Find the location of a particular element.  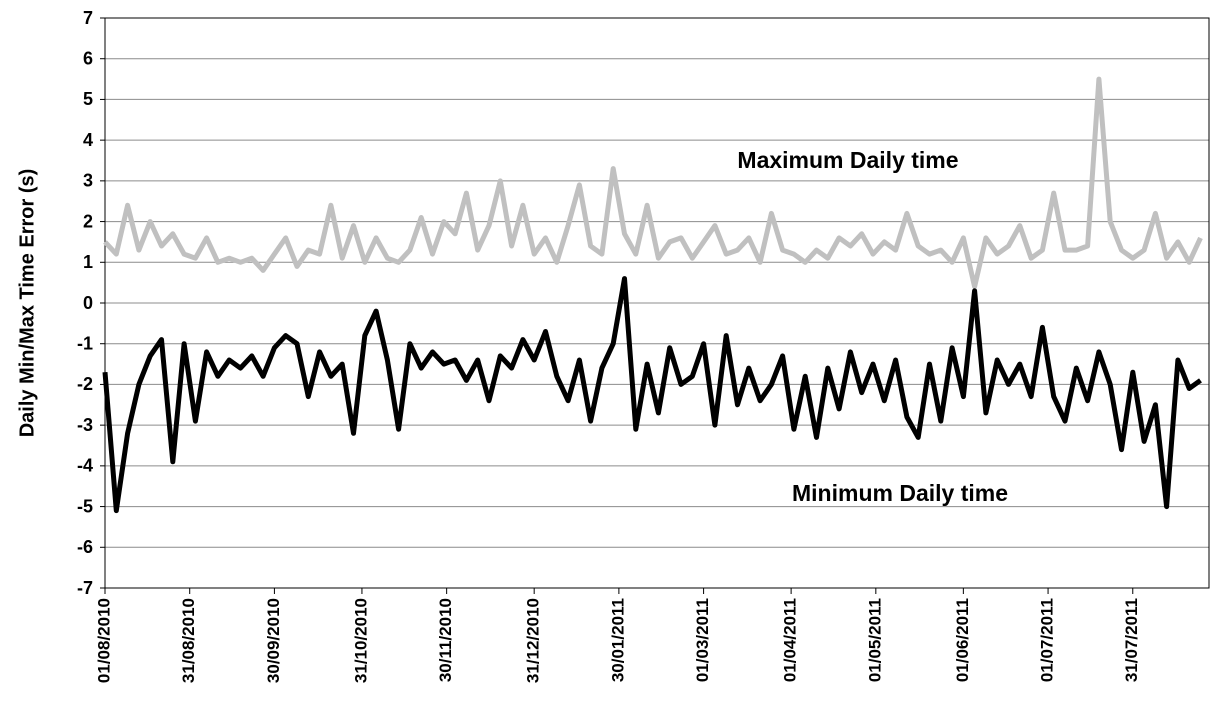

y-tick-label: 7 is located at coordinates (88, 18).